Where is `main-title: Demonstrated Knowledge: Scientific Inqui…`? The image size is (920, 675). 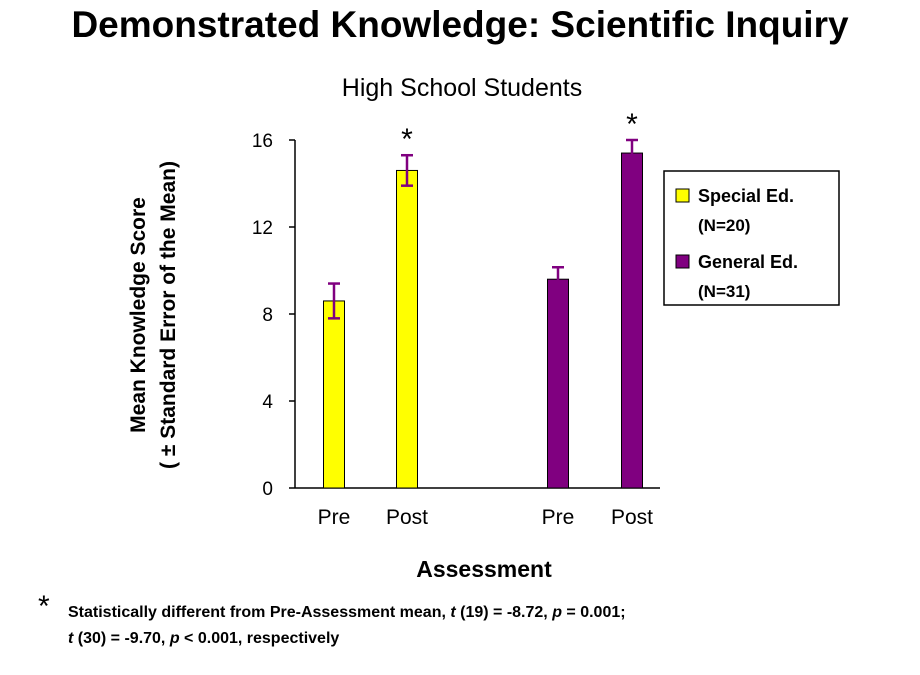
main-title: Demonstrated Knowledge: Scientific Inqui… is located at coordinates (460, 24).